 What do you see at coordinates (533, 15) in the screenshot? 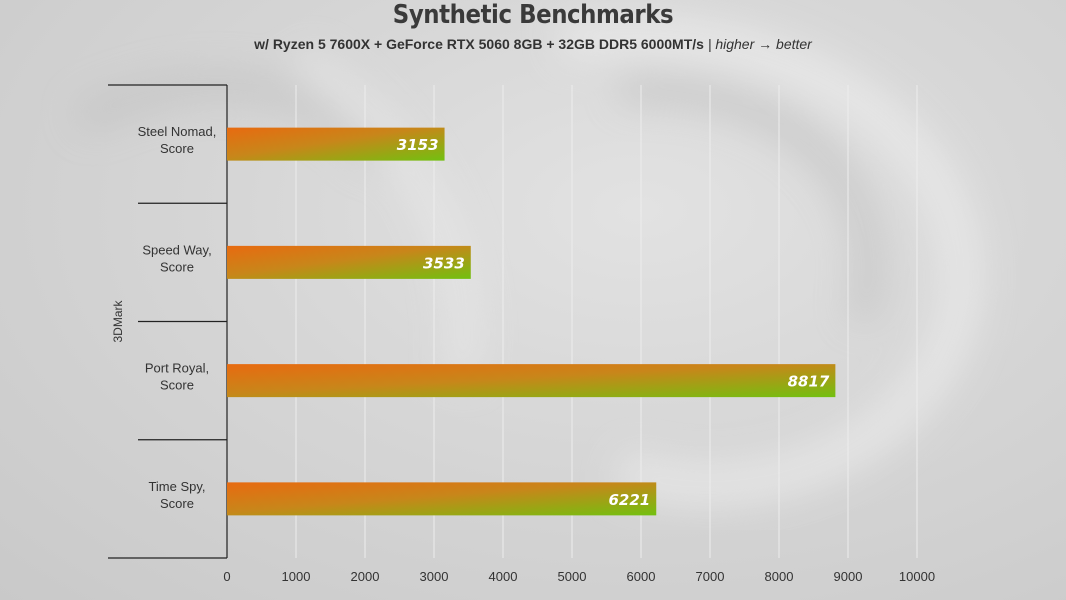
I see `chart-title: Synthetic Benchmarks` at bounding box center [533, 15].